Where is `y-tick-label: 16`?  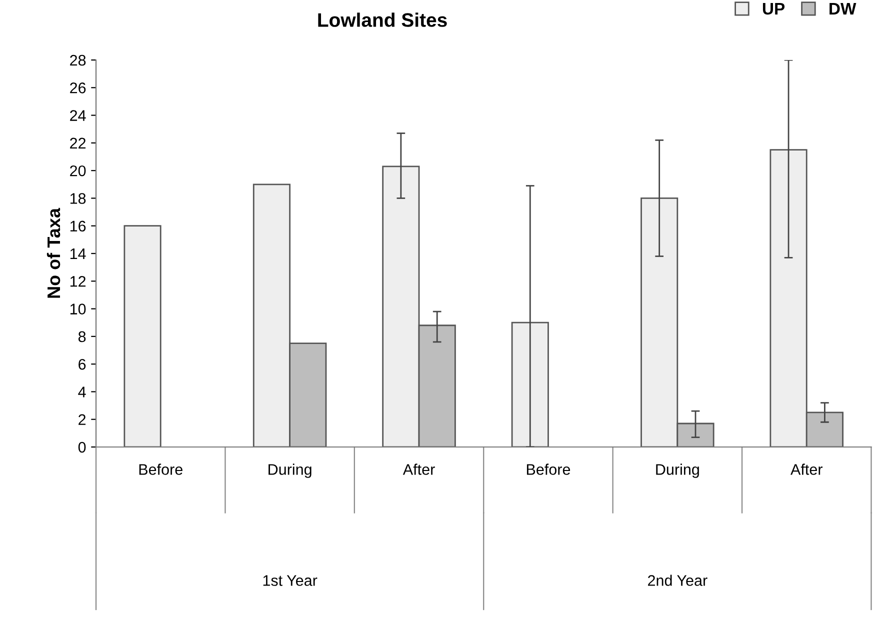
y-tick-label: 16 is located at coordinates (78, 226).